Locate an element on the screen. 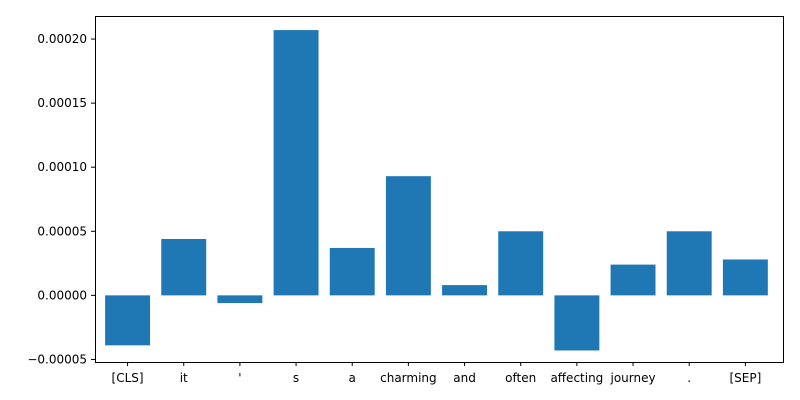 This screenshot has width=800, height=400. y-tick-label: −0.00005 is located at coordinates (57, 359).